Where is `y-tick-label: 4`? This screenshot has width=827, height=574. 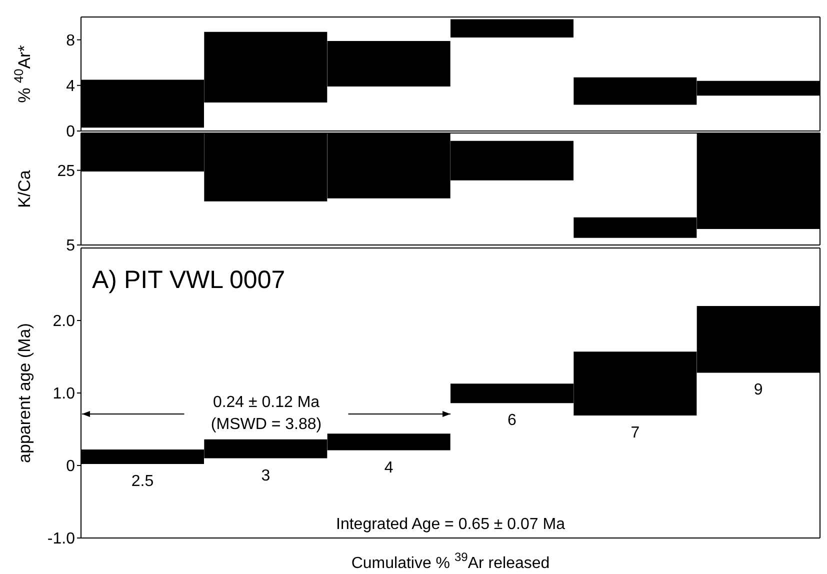
y-tick-label: 4 is located at coordinates (71, 87).